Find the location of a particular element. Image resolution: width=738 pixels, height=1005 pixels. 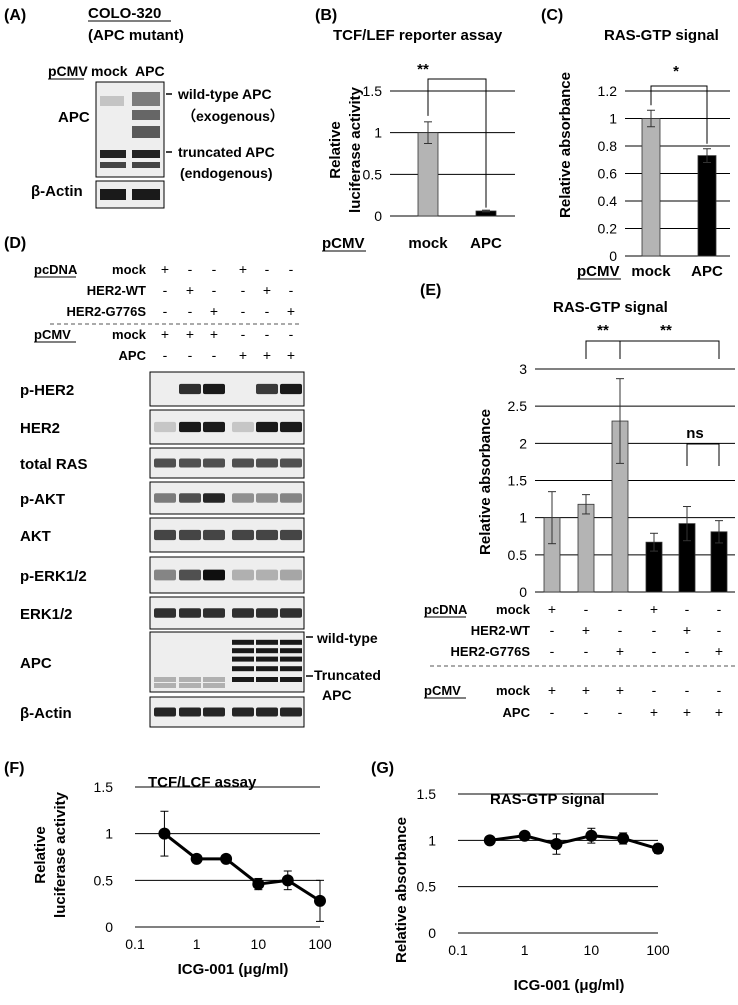

significance-bracket is located at coordinates (703, 454).